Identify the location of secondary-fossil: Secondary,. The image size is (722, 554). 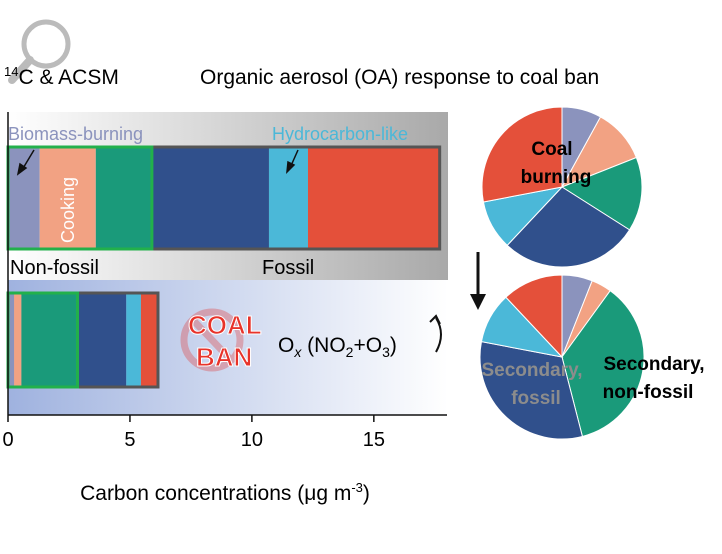
(531, 370).